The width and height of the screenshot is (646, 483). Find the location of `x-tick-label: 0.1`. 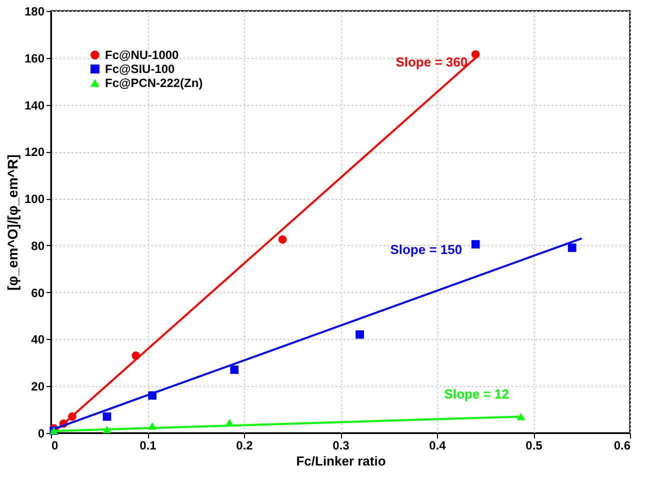

x-tick-label: 0.1 is located at coordinates (148, 445).